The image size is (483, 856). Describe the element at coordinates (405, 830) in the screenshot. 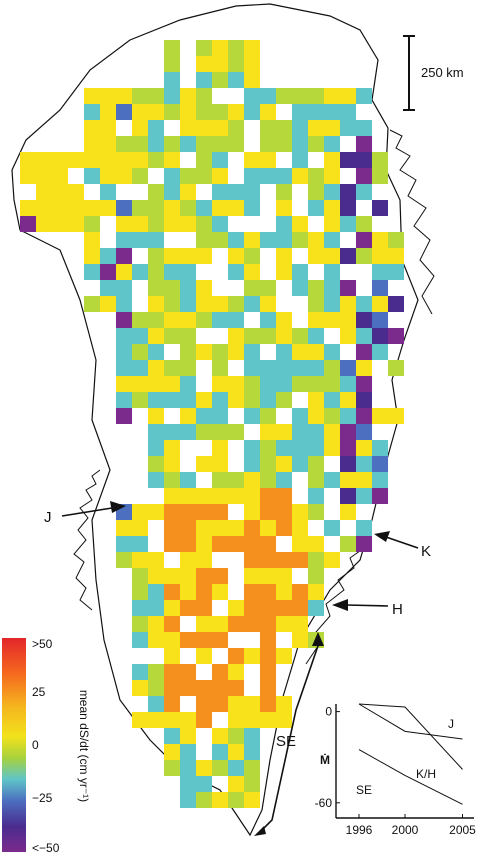

I see `inset-x-tick-label-1: 2000` at that location.